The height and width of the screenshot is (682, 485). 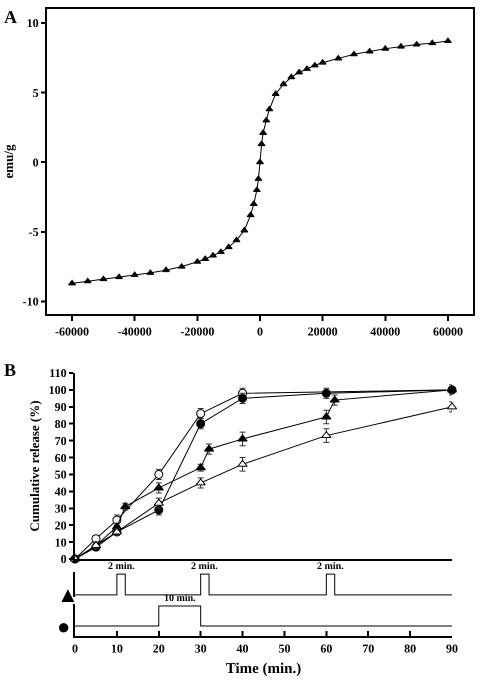 I want to click on y-tick-label: 110, so click(x=58, y=373).